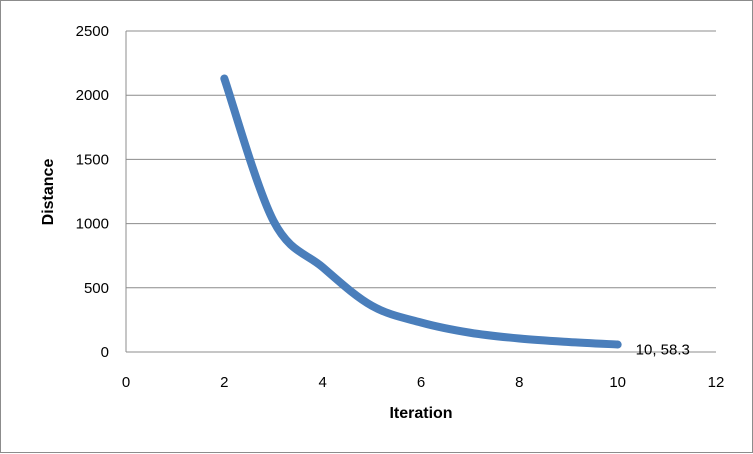  I want to click on y-tick-label: 500, so click(96, 288).